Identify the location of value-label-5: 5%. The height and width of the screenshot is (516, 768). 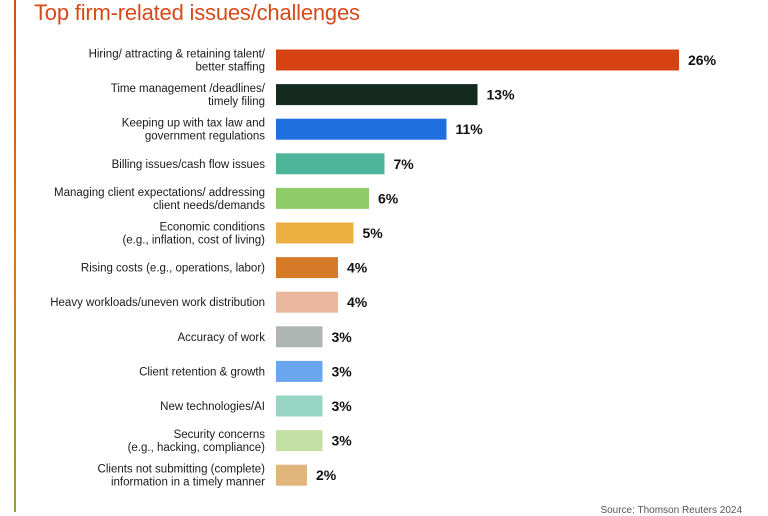
(373, 233).